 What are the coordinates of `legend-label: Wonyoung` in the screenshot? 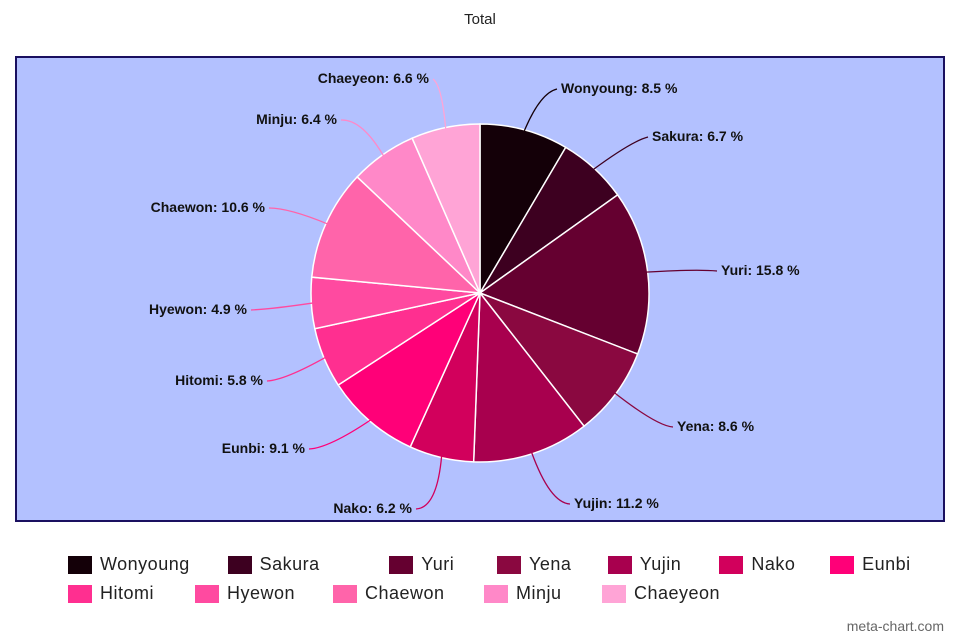 It's located at (145, 564).